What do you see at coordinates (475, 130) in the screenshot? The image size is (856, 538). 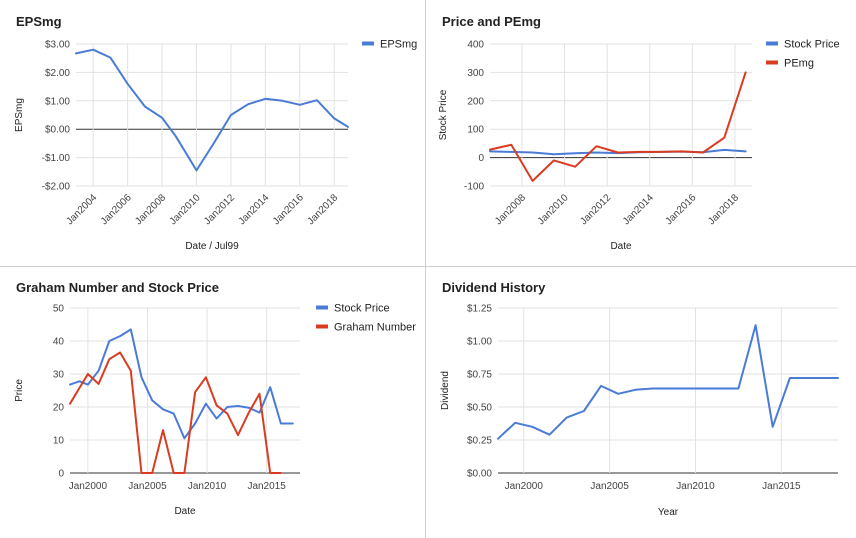 I see `y-tick-label: 100` at bounding box center [475, 130].